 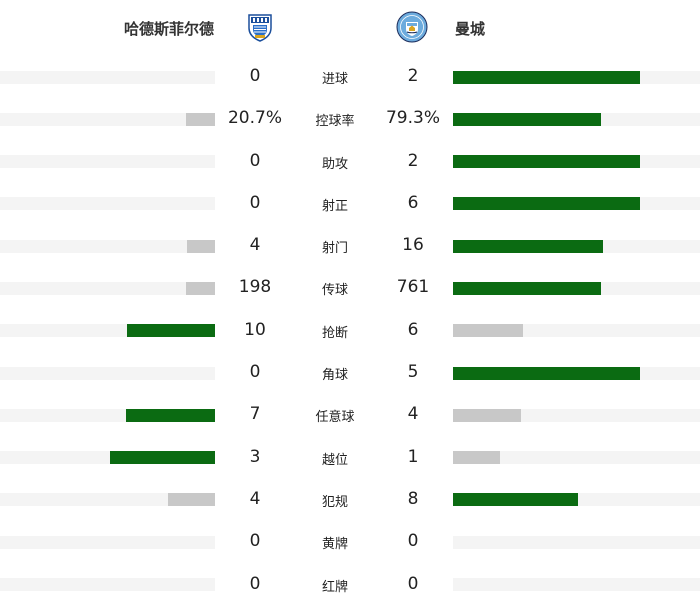 I want to click on home-team-name: 哈德斯菲尔德, so click(x=168, y=29).